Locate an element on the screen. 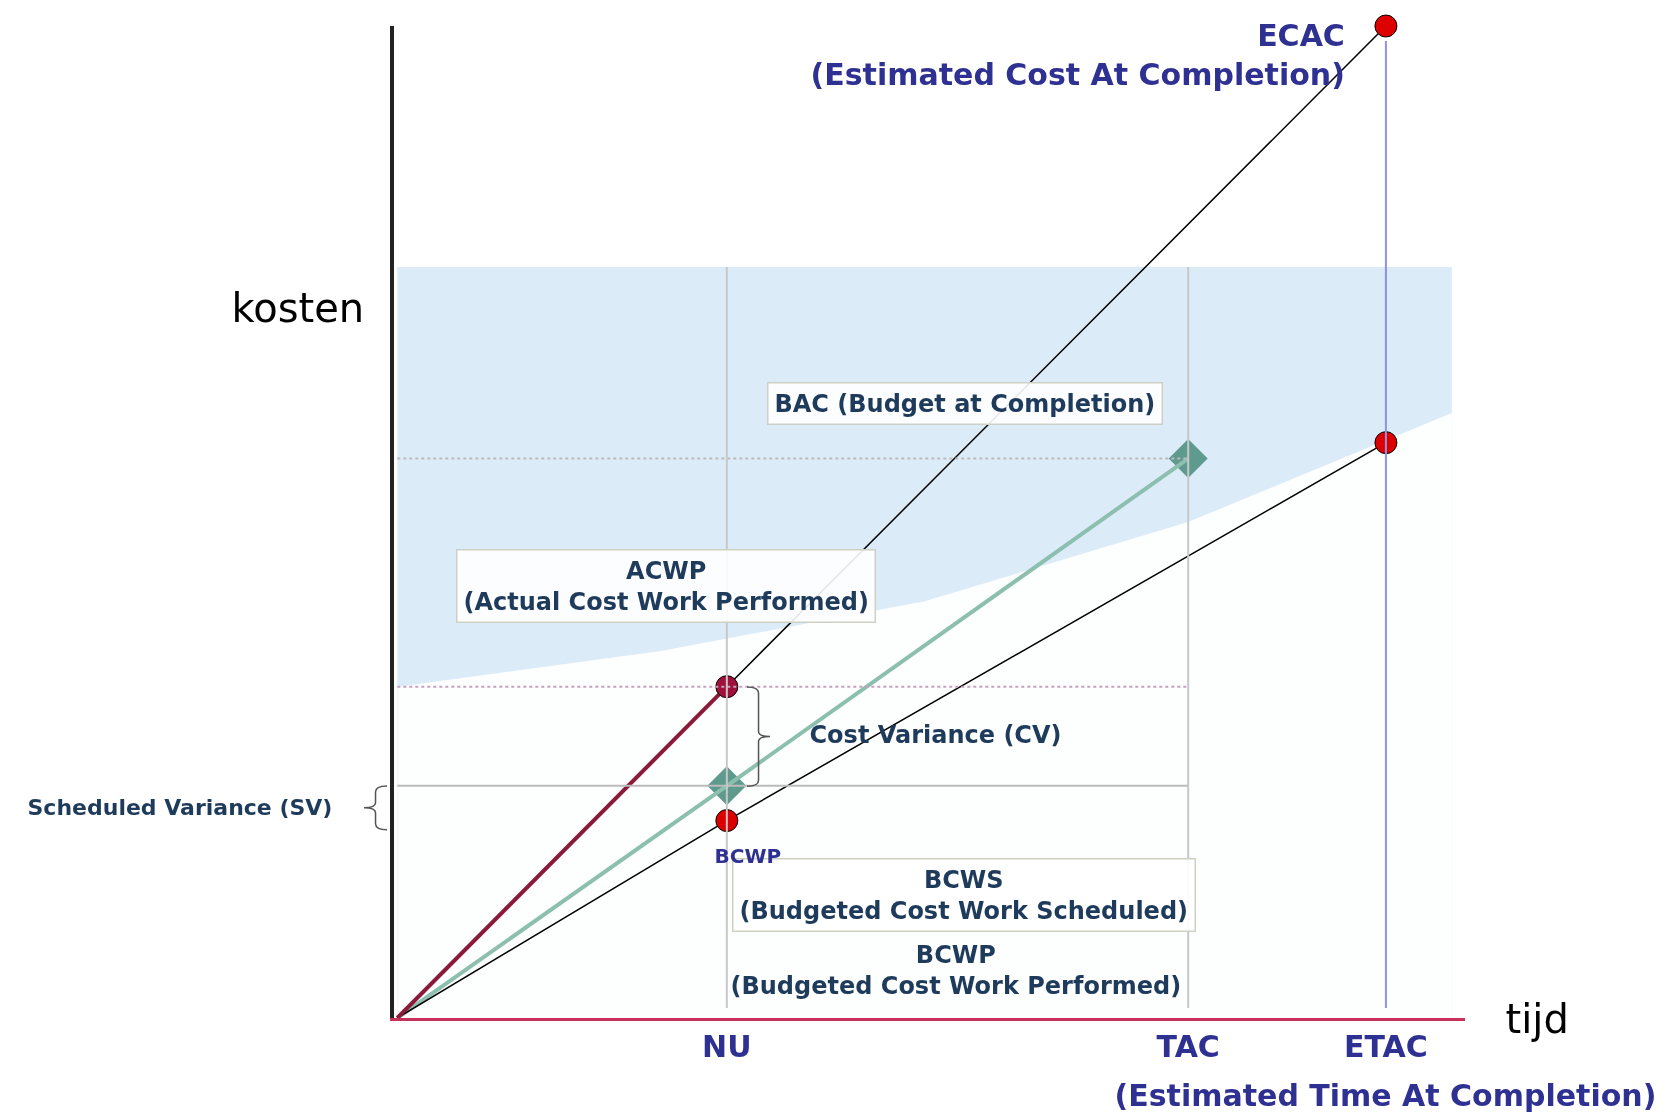 Image resolution: width=1671 pixels, height=1114 pixels. annotation: BCWP (Budgeted Cost Work Performed) is located at coordinates (956, 970).